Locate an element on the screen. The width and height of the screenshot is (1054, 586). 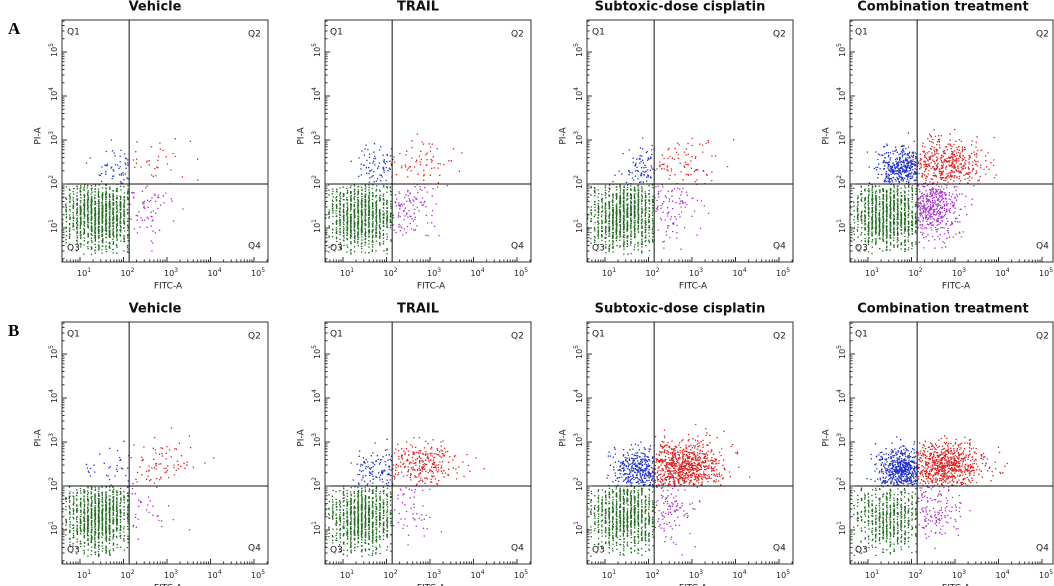
panel-title: Subtoxic-dose cisplatin is located at coordinates (680, 7).